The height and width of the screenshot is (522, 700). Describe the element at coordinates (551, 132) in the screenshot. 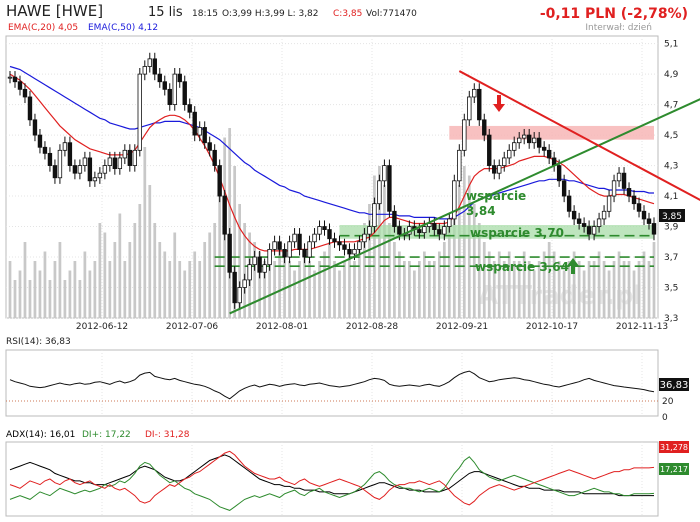

I see `resistance-zone` at that location.